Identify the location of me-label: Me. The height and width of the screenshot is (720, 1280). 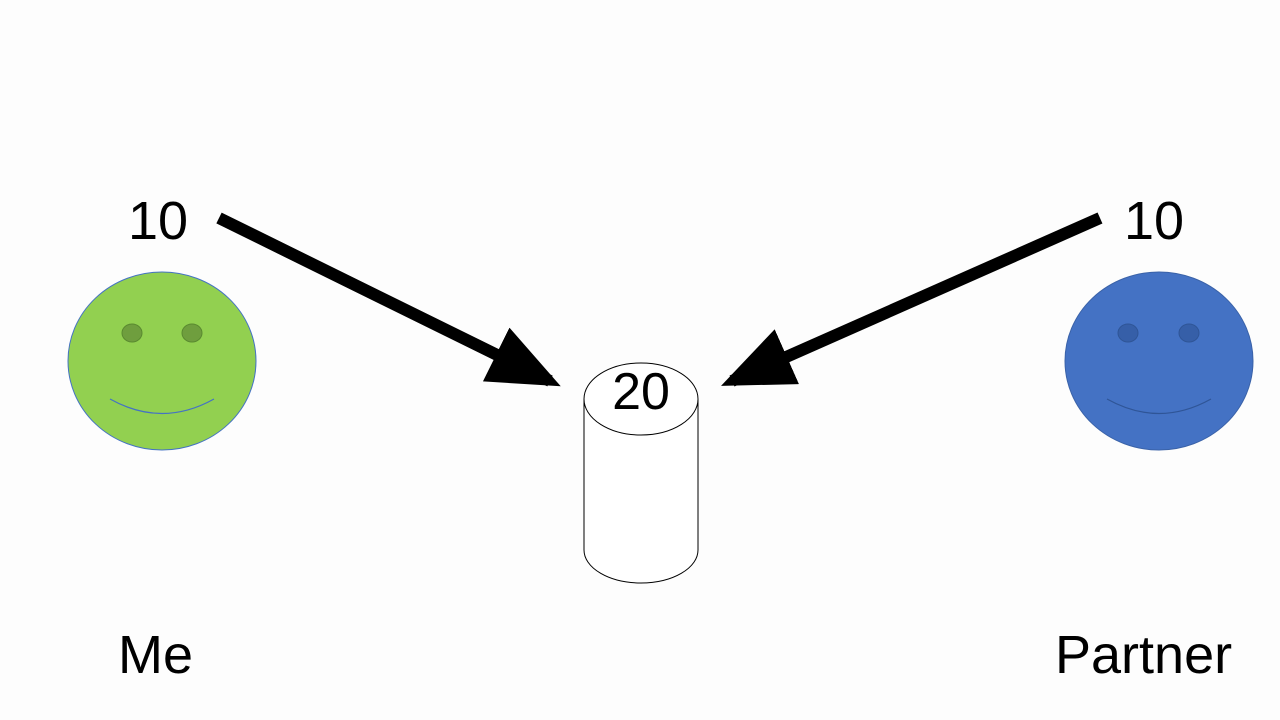
(156, 655).